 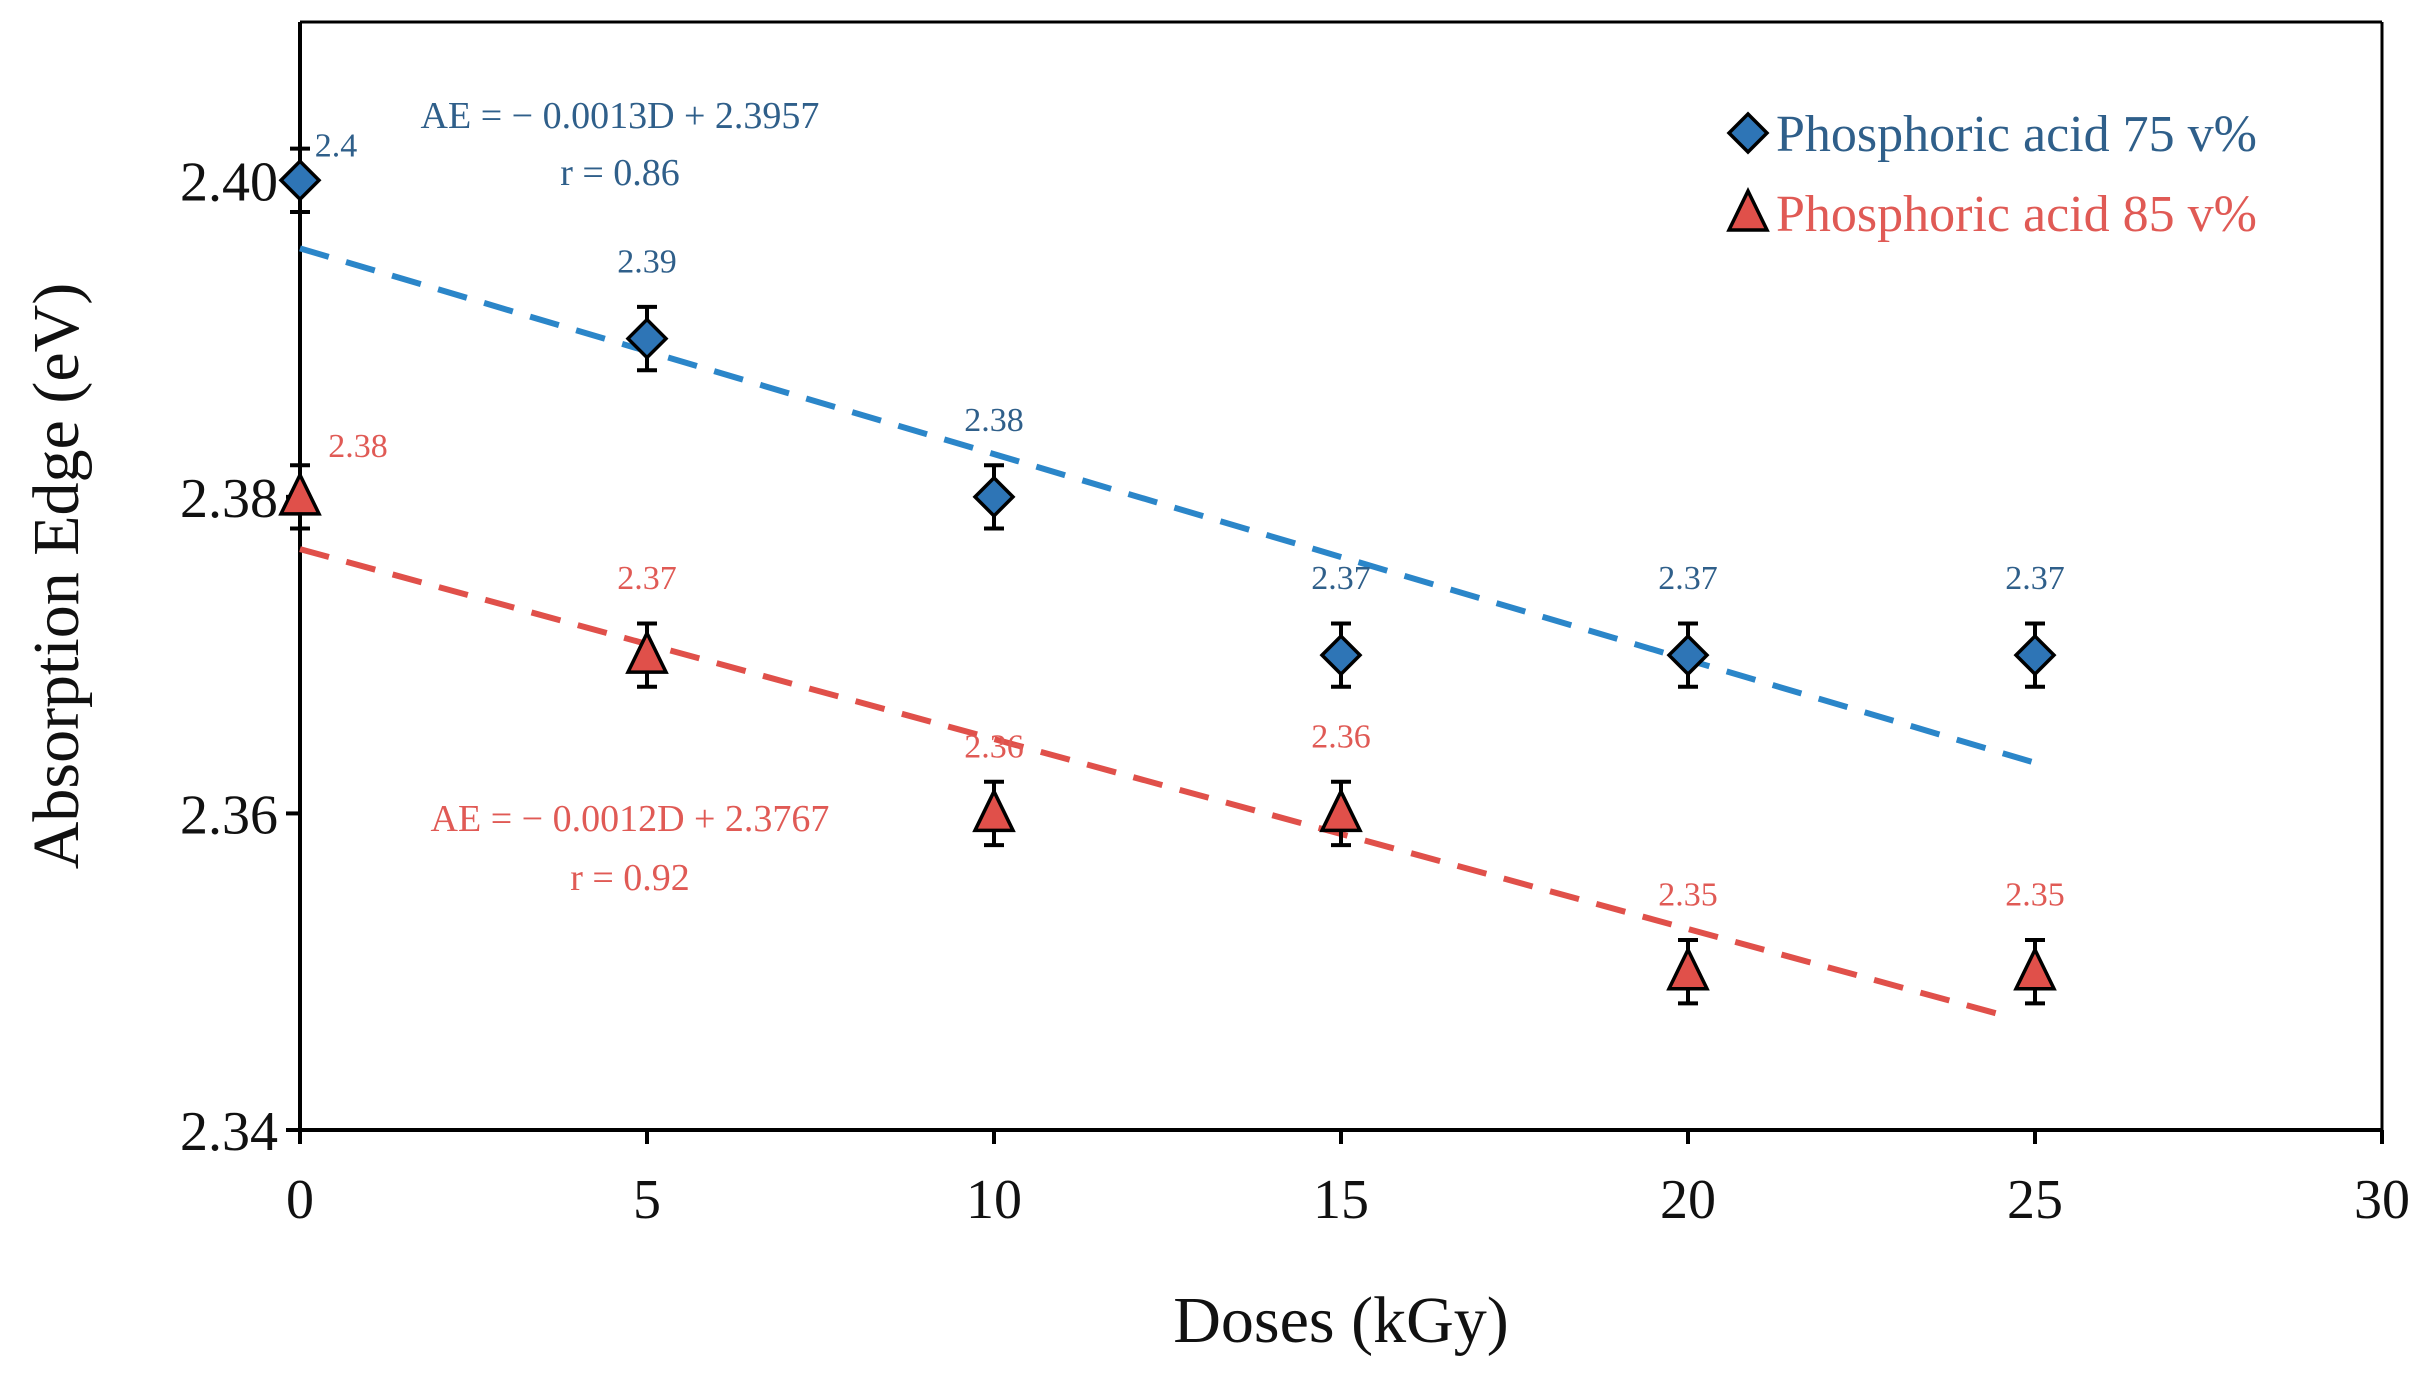 What do you see at coordinates (229, 815) in the screenshot?
I see `y-tick-label: 2.36` at bounding box center [229, 815].